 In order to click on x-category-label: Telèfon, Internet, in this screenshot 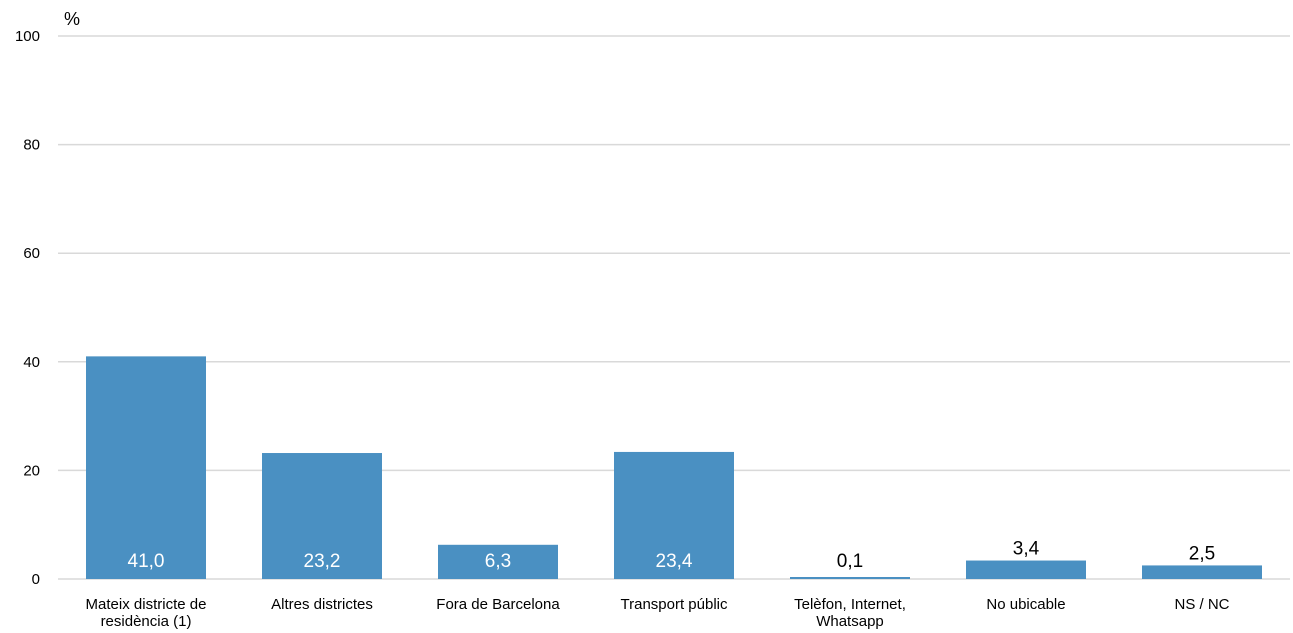, I will do `click(850, 604)`.